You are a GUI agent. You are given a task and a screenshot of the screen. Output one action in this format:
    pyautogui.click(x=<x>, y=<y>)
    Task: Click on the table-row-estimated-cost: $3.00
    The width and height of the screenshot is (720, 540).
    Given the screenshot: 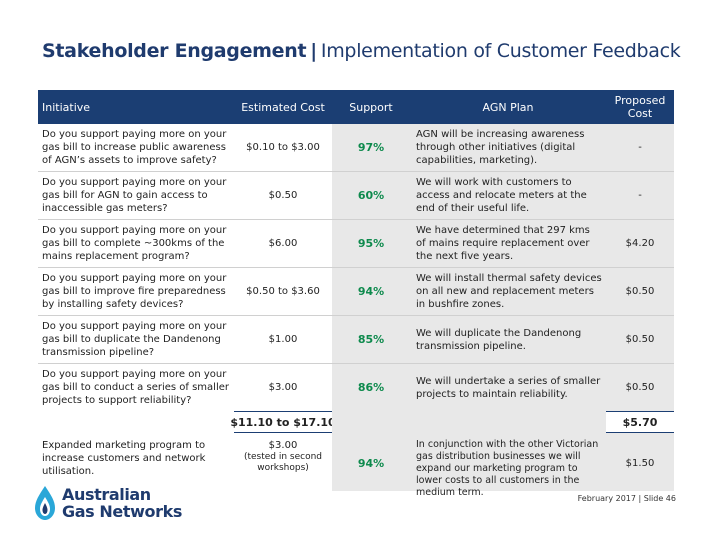 What is the action you would take?
    pyautogui.click(x=283, y=387)
    